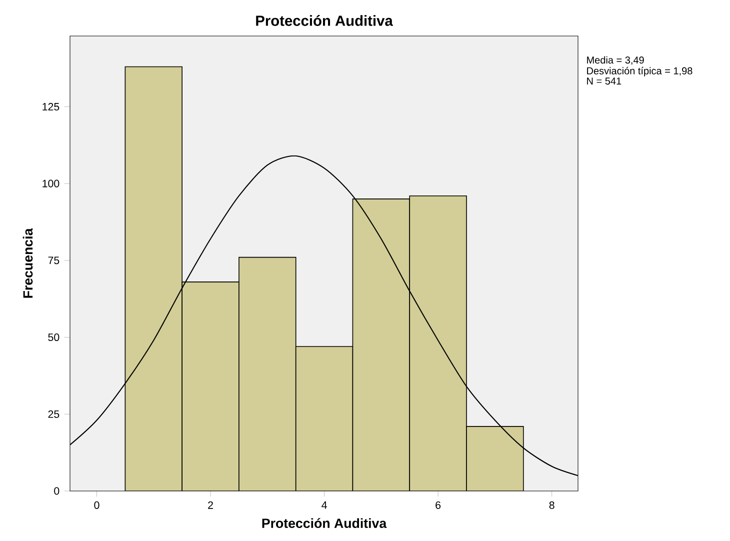 The width and height of the screenshot is (730, 541). Describe the element at coordinates (324, 20) in the screenshot. I see `chart-title: Protección Auditiva` at that location.